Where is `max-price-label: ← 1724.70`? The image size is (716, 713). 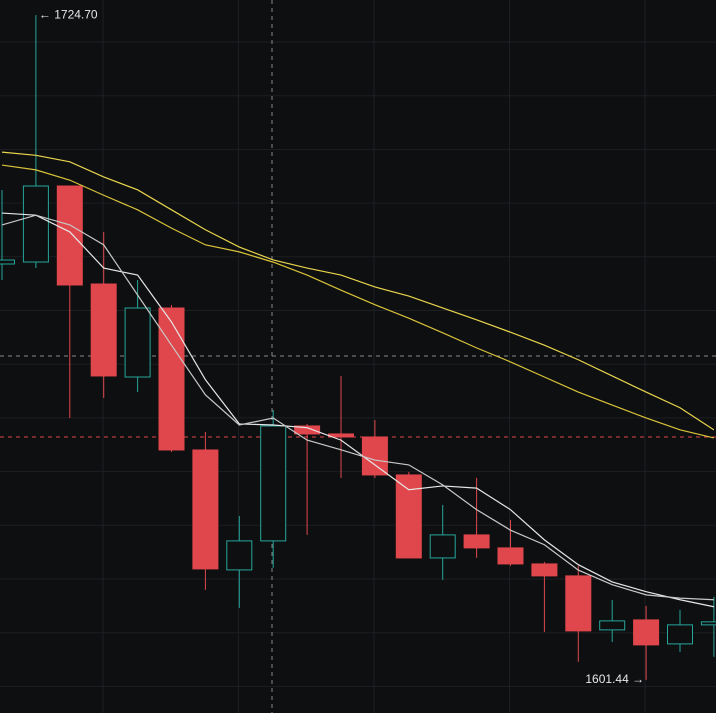
max-price-label: ← 1724.70 is located at coordinates (68, 14).